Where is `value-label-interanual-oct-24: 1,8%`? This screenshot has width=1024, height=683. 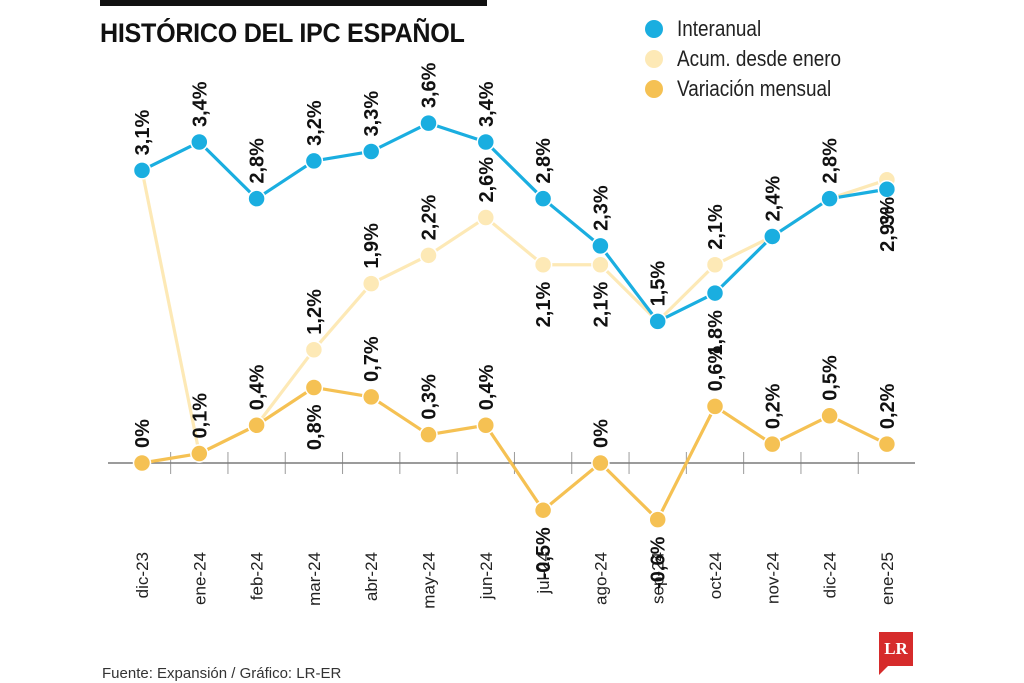
value-label-interanual-oct-24: 1,8% is located at coordinates (716, 333).